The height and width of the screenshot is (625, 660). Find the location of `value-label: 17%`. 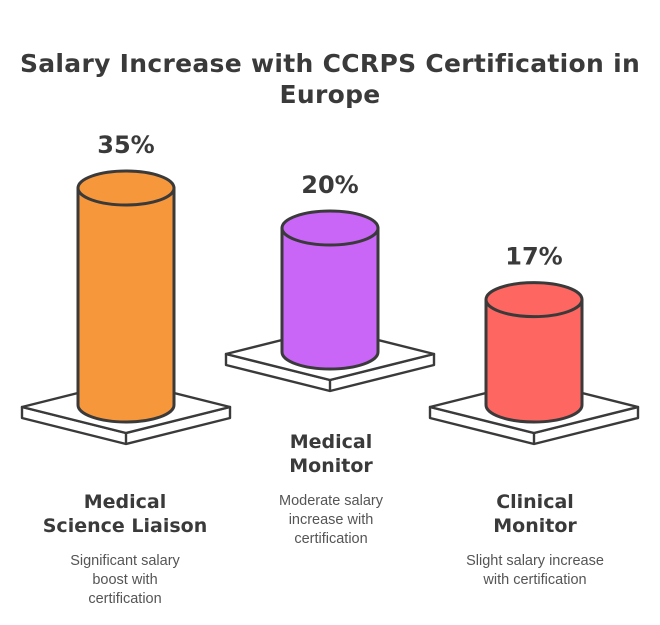

value-label: 17% is located at coordinates (533, 257).